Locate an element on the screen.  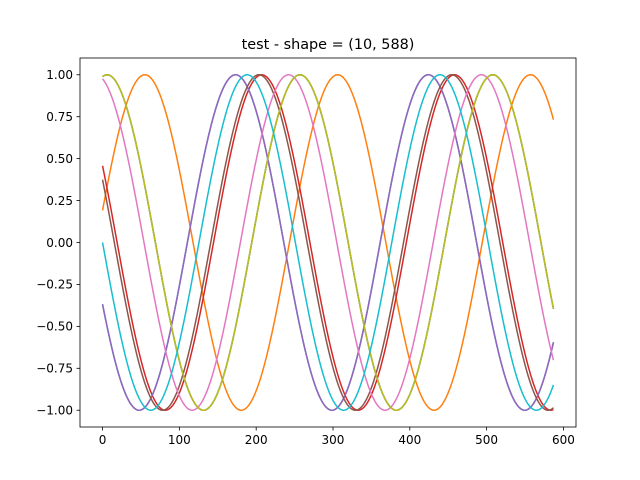
y-tick-label: −1.00 is located at coordinates (54, 411).